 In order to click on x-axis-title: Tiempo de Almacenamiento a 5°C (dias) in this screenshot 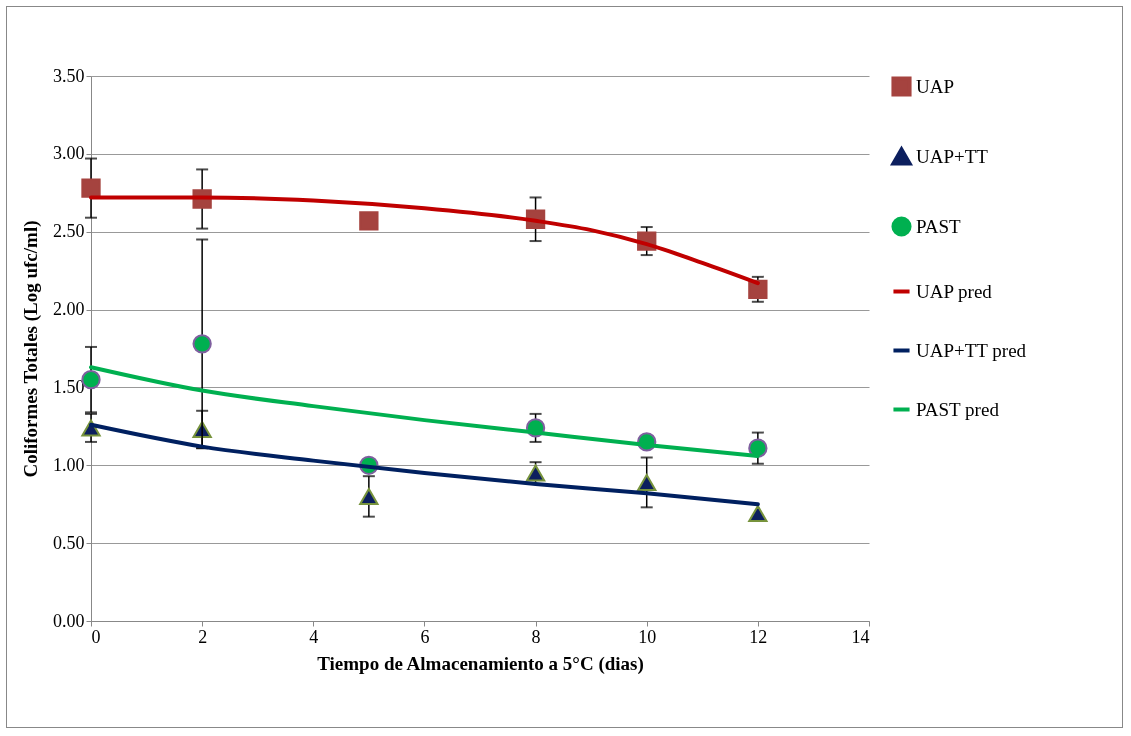, I will do `click(480, 663)`.